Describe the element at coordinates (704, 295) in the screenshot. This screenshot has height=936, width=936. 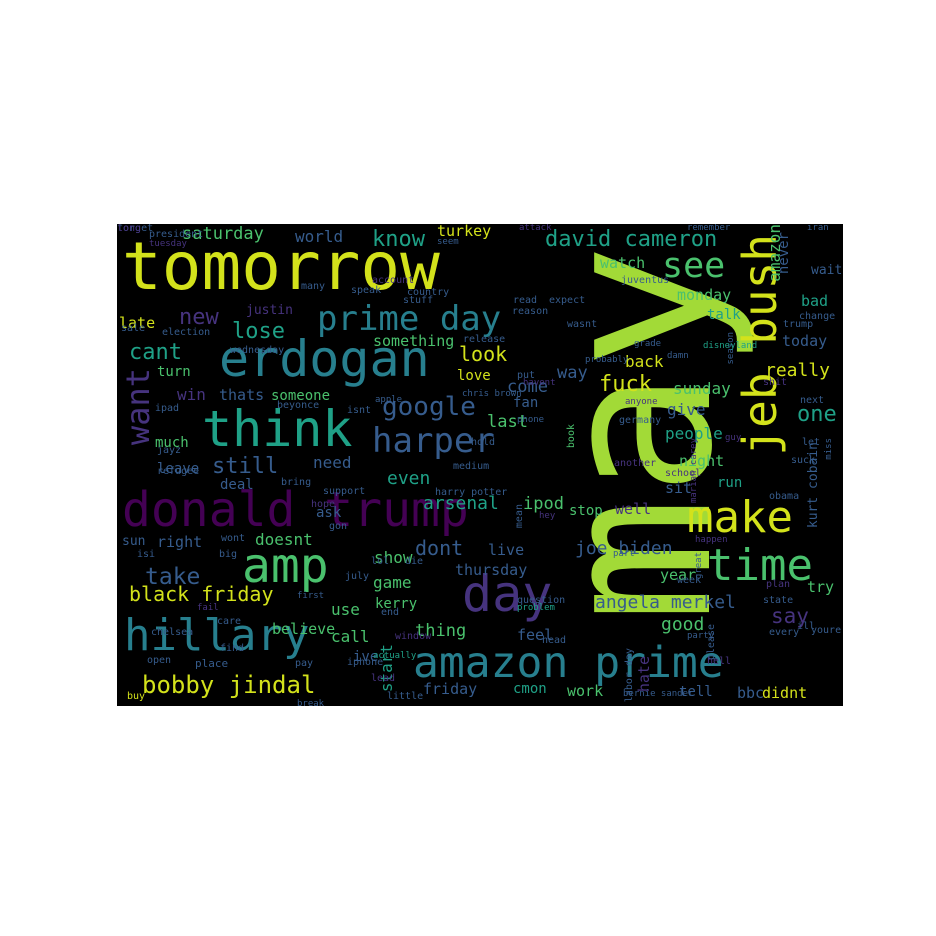
I see `cloud-word: monday` at that location.